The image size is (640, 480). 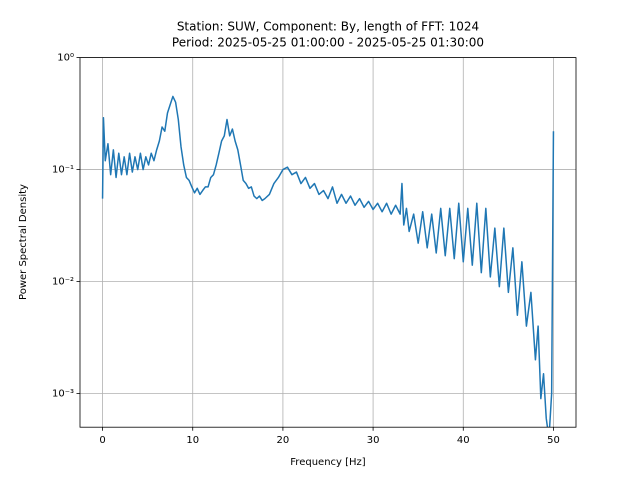 I want to click on y-tick-label: 10⁰, so click(x=65, y=58).